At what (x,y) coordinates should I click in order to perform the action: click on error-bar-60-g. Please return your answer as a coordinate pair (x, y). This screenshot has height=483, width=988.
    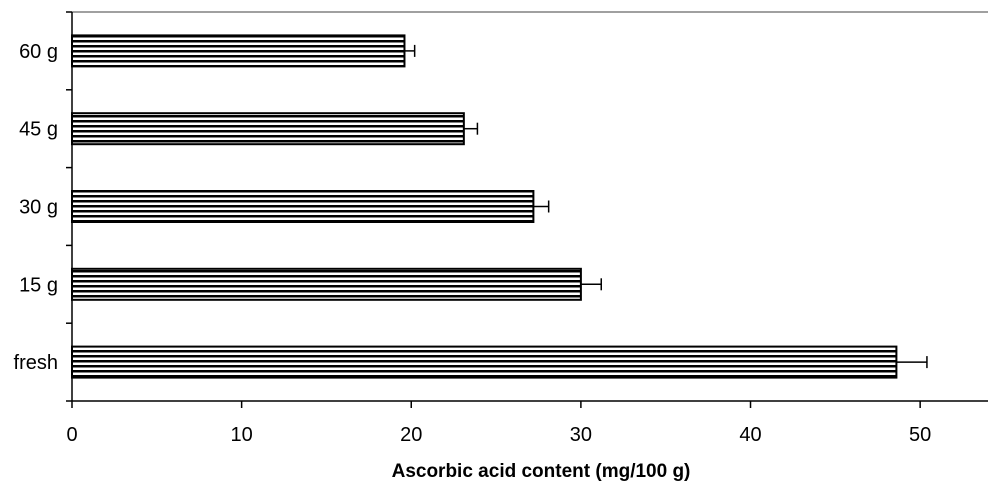
    Looking at the image, I should click on (410, 50).